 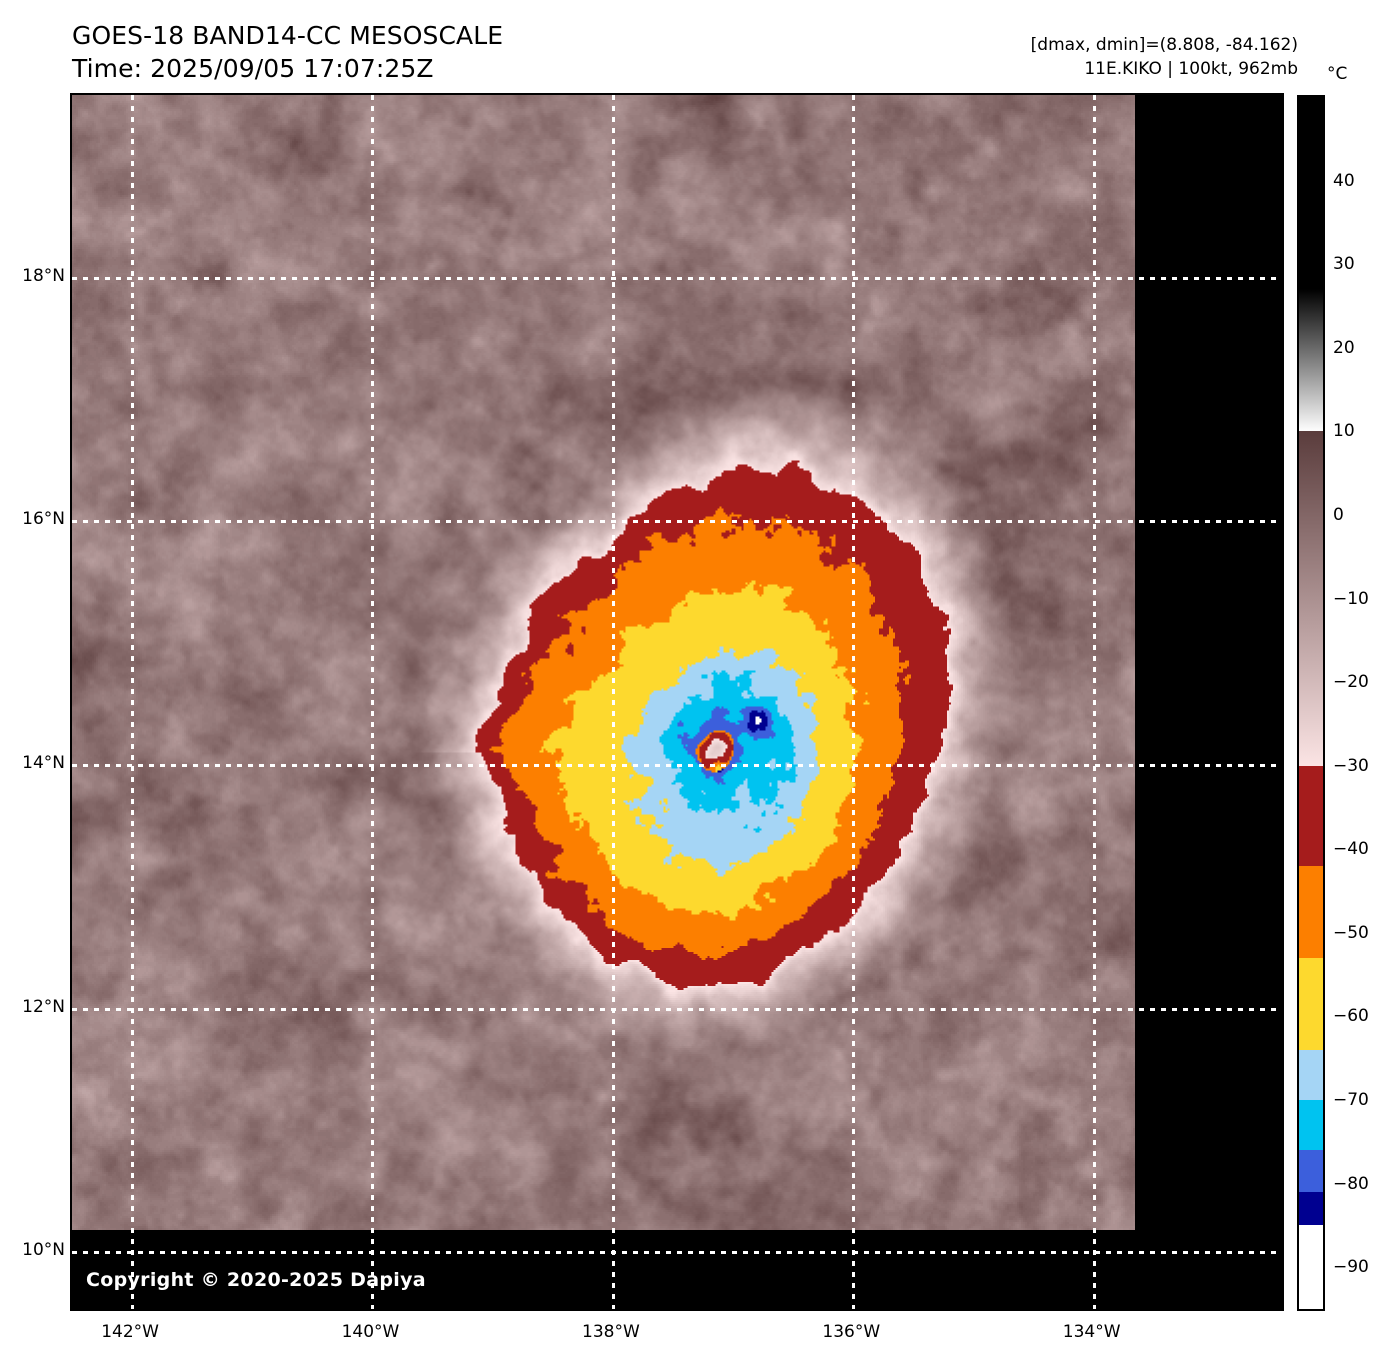 What do you see at coordinates (1337, 74) in the screenshot?
I see `colorbar-unit-label: °C` at bounding box center [1337, 74].